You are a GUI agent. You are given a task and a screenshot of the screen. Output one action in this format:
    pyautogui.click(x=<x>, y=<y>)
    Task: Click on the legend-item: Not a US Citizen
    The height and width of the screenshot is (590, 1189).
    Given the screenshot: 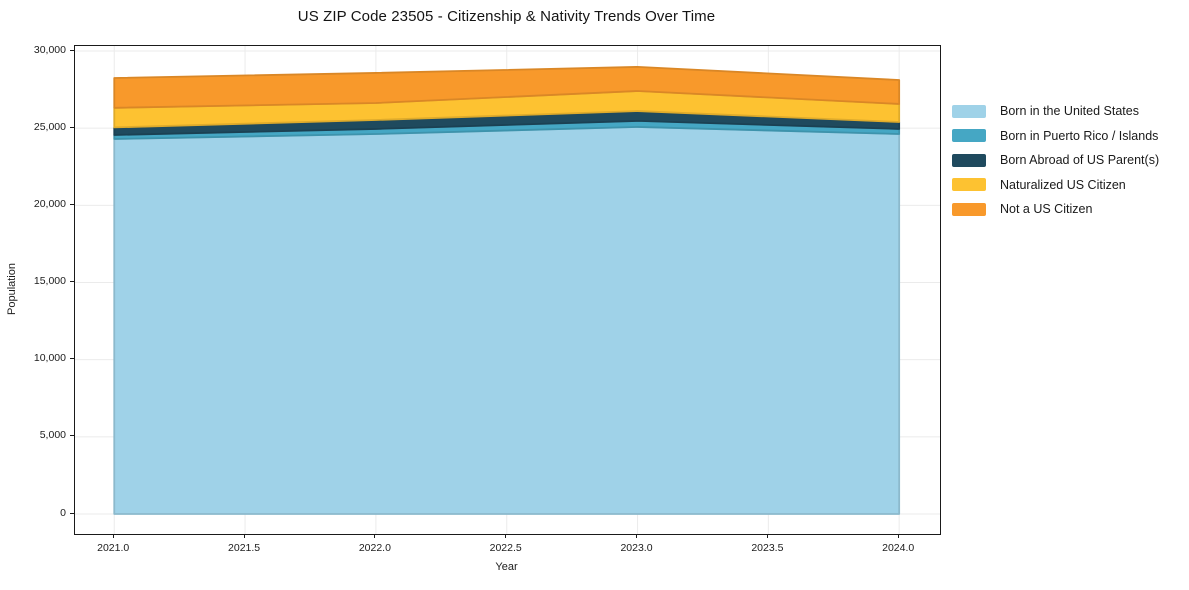 What is the action you would take?
    pyautogui.click(x=1055, y=209)
    